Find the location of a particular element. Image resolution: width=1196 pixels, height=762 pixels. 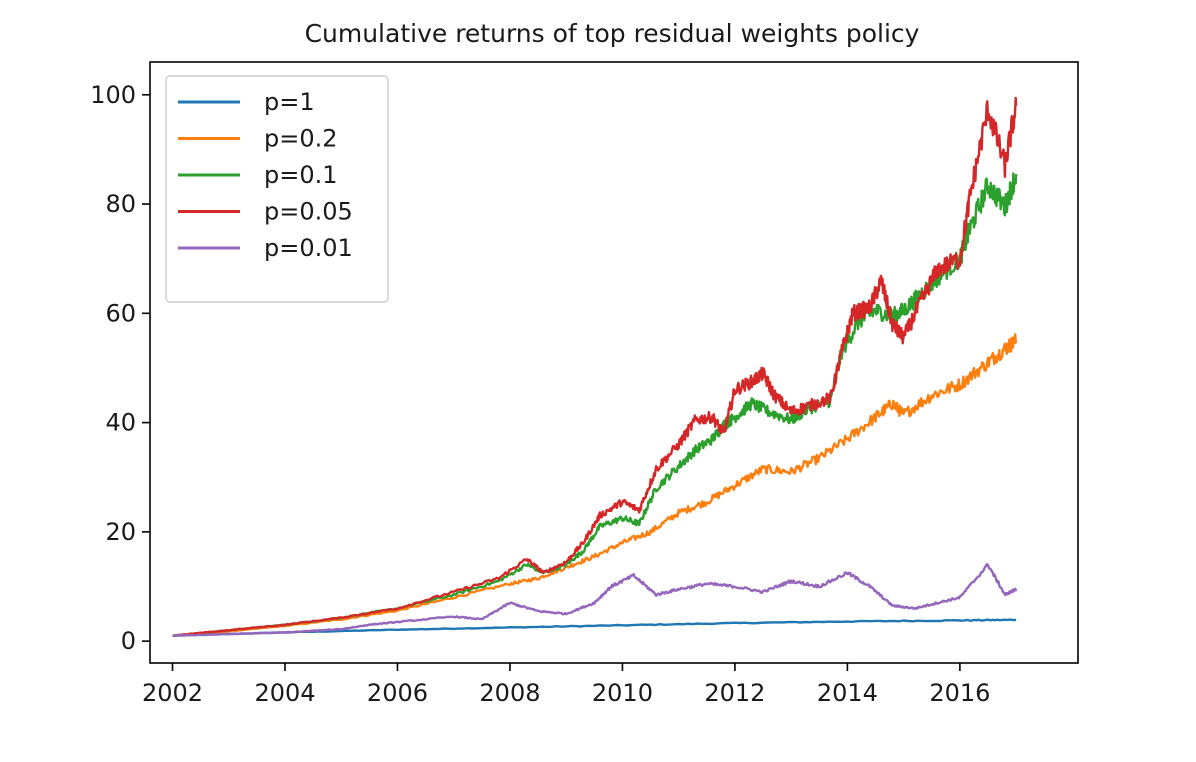

x-tick-label-2006: 2006 is located at coordinates (397, 693).